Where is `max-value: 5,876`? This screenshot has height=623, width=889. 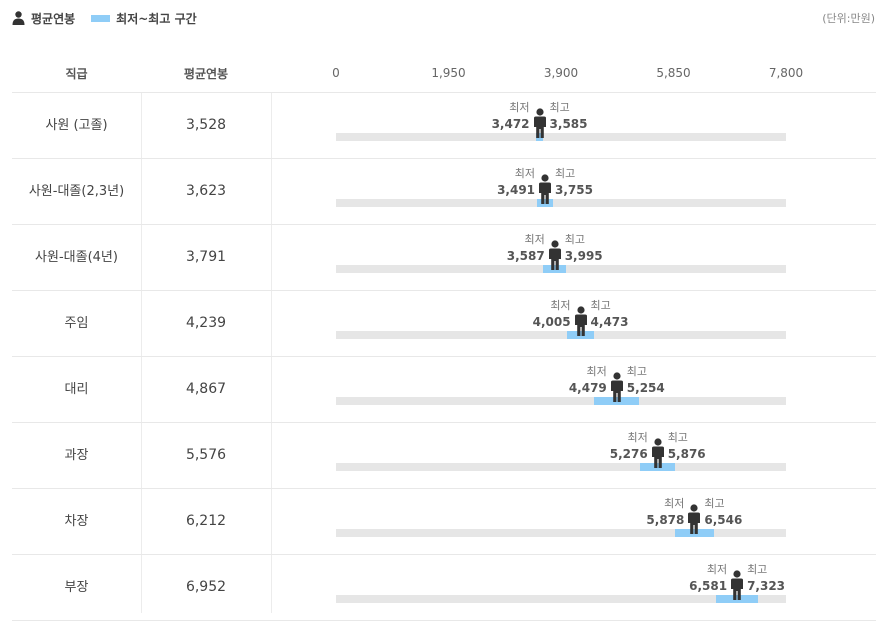 max-value: 5,876 is located at coordinates (686, 454).